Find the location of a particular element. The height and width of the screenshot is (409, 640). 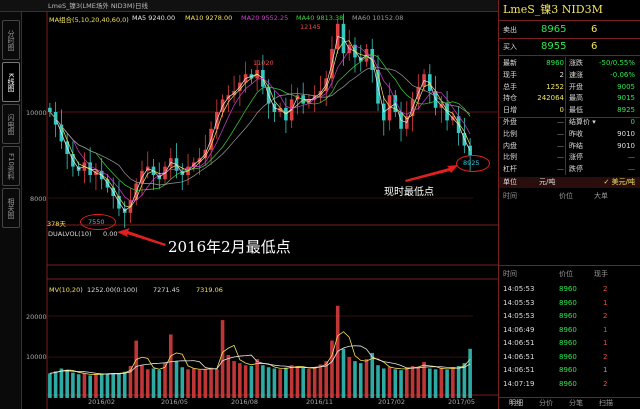

x-tick: 2017/05 is located at coordinates (462, 402).